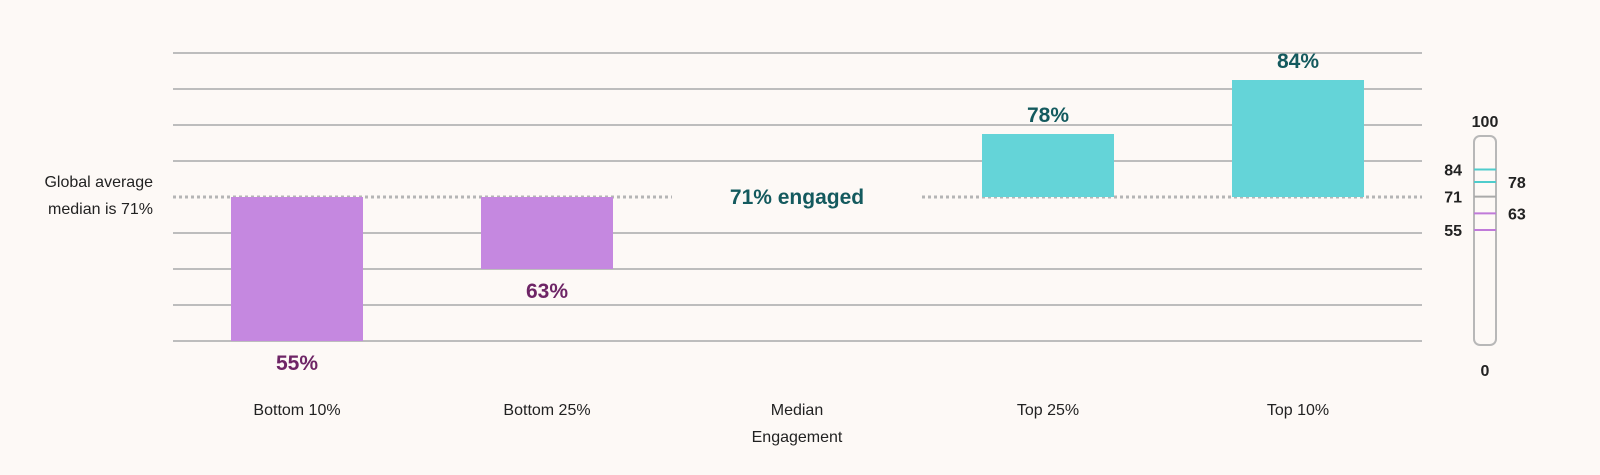 The height and width of the screenshot is (475, 1600). What do you see at coordinates (98, 182) in the screenshot?
I see `baseline-side-label: Global average` at bounding box center [98, 182].